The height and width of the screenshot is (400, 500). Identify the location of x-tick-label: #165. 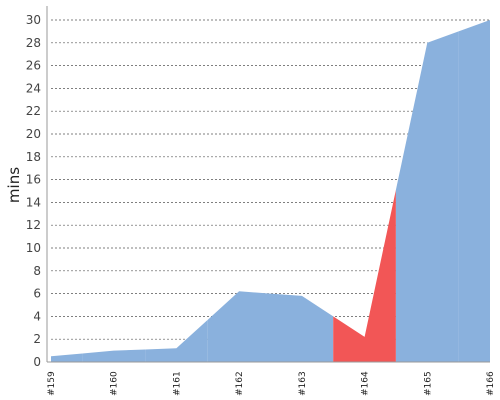
(428, 383).